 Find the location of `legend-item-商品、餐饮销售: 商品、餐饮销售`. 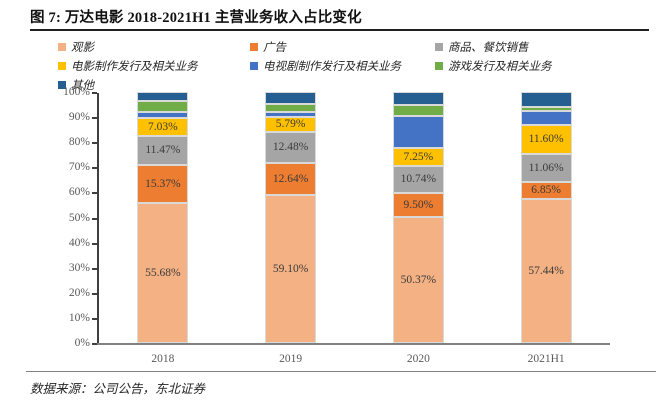

legend-item-商品、餐饮销售: 商品、餐饮销售 is located at coordinates (482, 47).